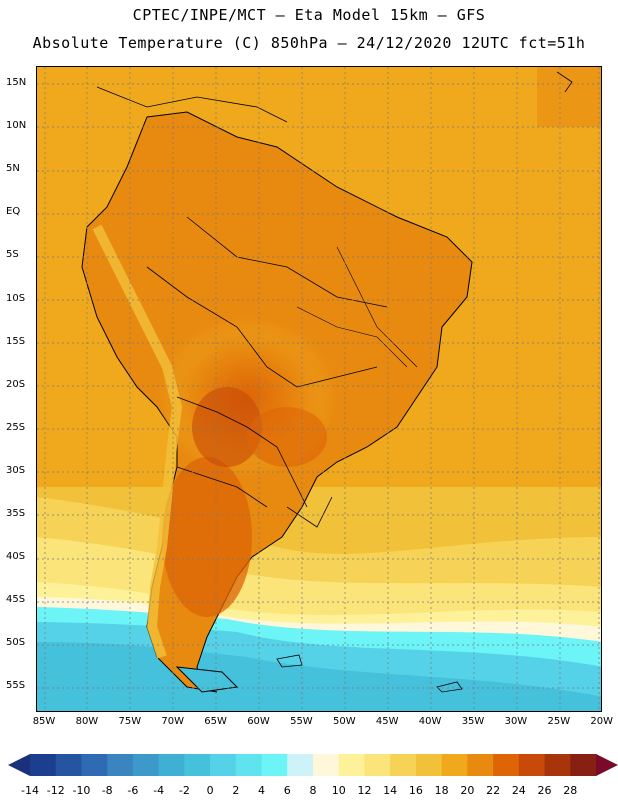 The width and height of the screenshot is (618, 800). What do you see at coordinates (570, 790) in the screenshot?
I see `colorbar-tick-label: 28` at bounding box center [570, 790].